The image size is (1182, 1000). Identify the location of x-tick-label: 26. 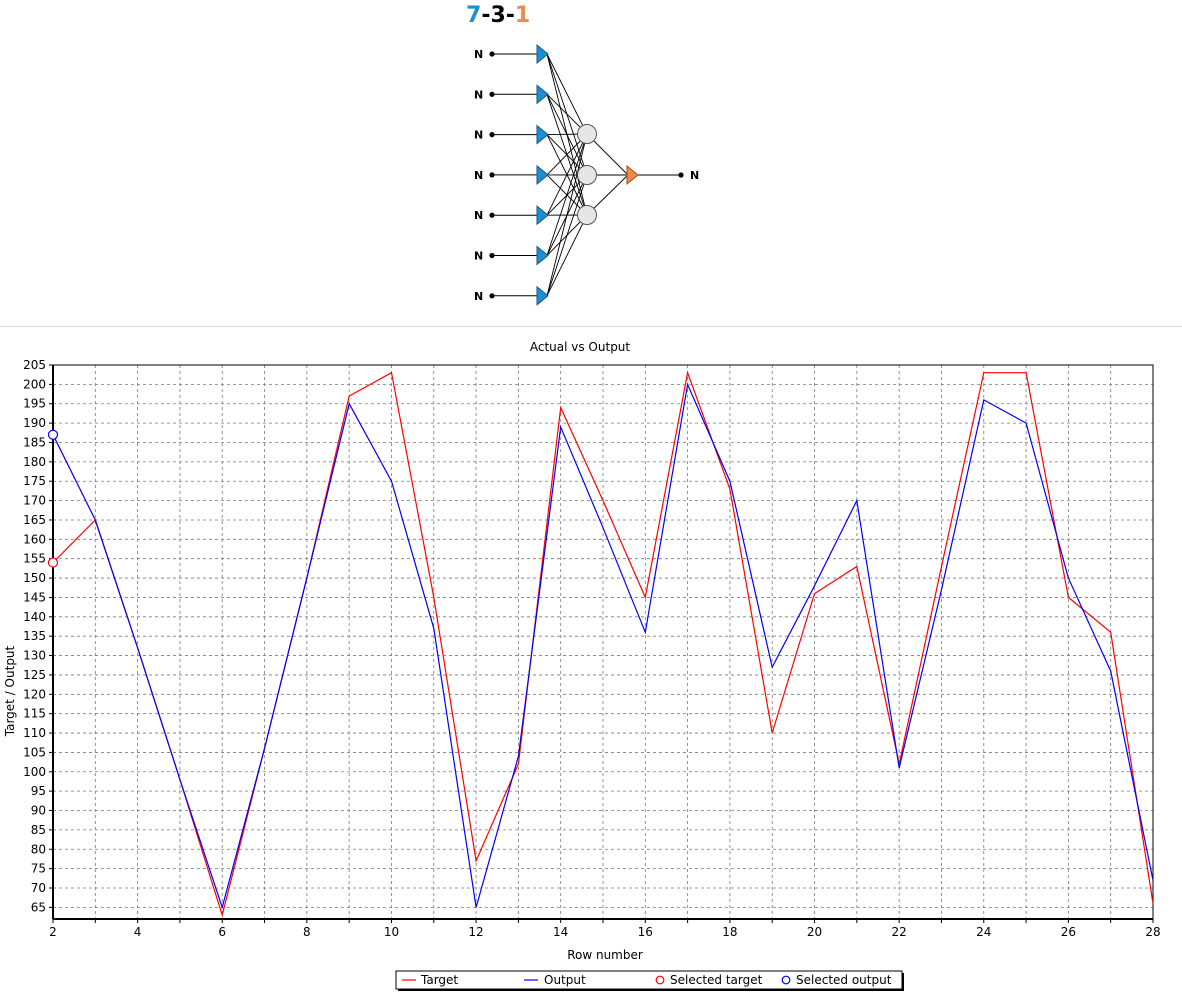
(1068, 932).